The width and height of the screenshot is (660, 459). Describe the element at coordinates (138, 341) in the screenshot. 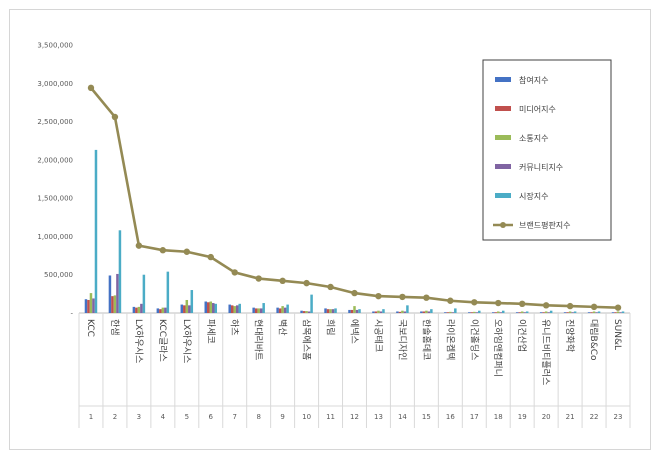

I see `x-tick-label: LX하우시스` at that location.